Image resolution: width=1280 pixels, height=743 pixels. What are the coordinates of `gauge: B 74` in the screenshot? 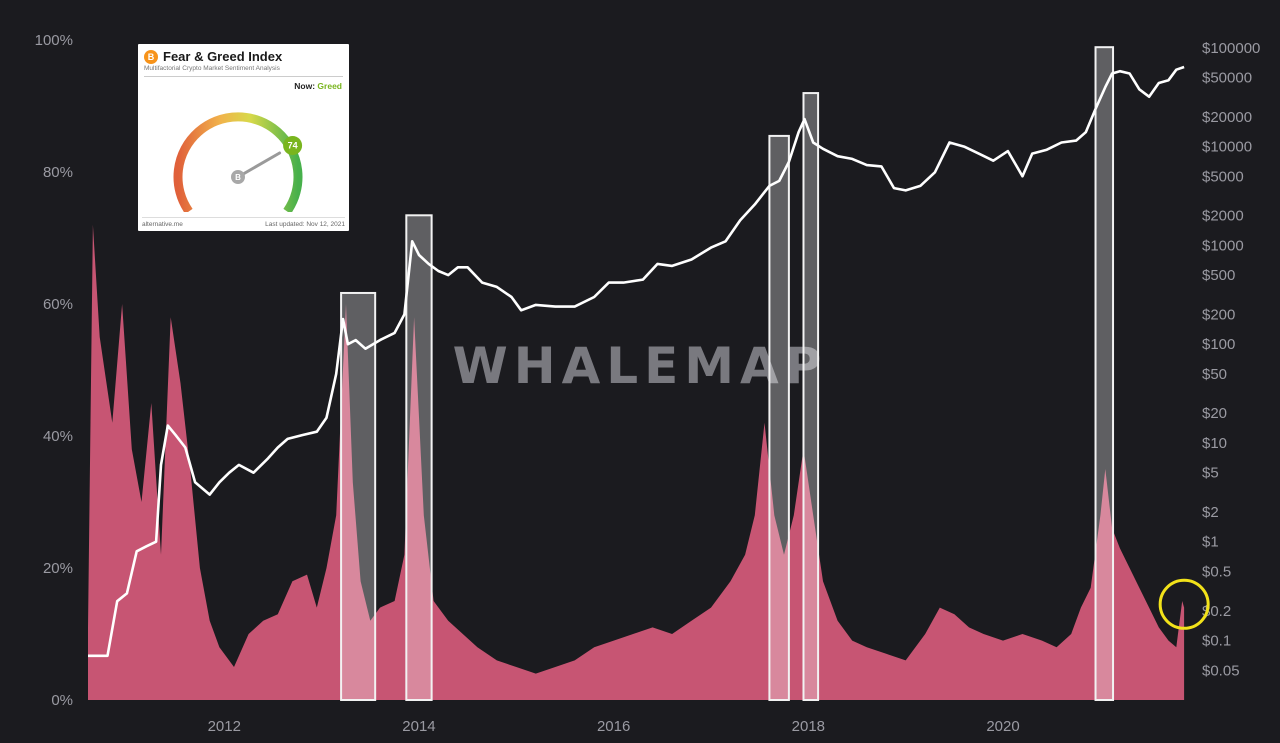 It's located at (238, 162).